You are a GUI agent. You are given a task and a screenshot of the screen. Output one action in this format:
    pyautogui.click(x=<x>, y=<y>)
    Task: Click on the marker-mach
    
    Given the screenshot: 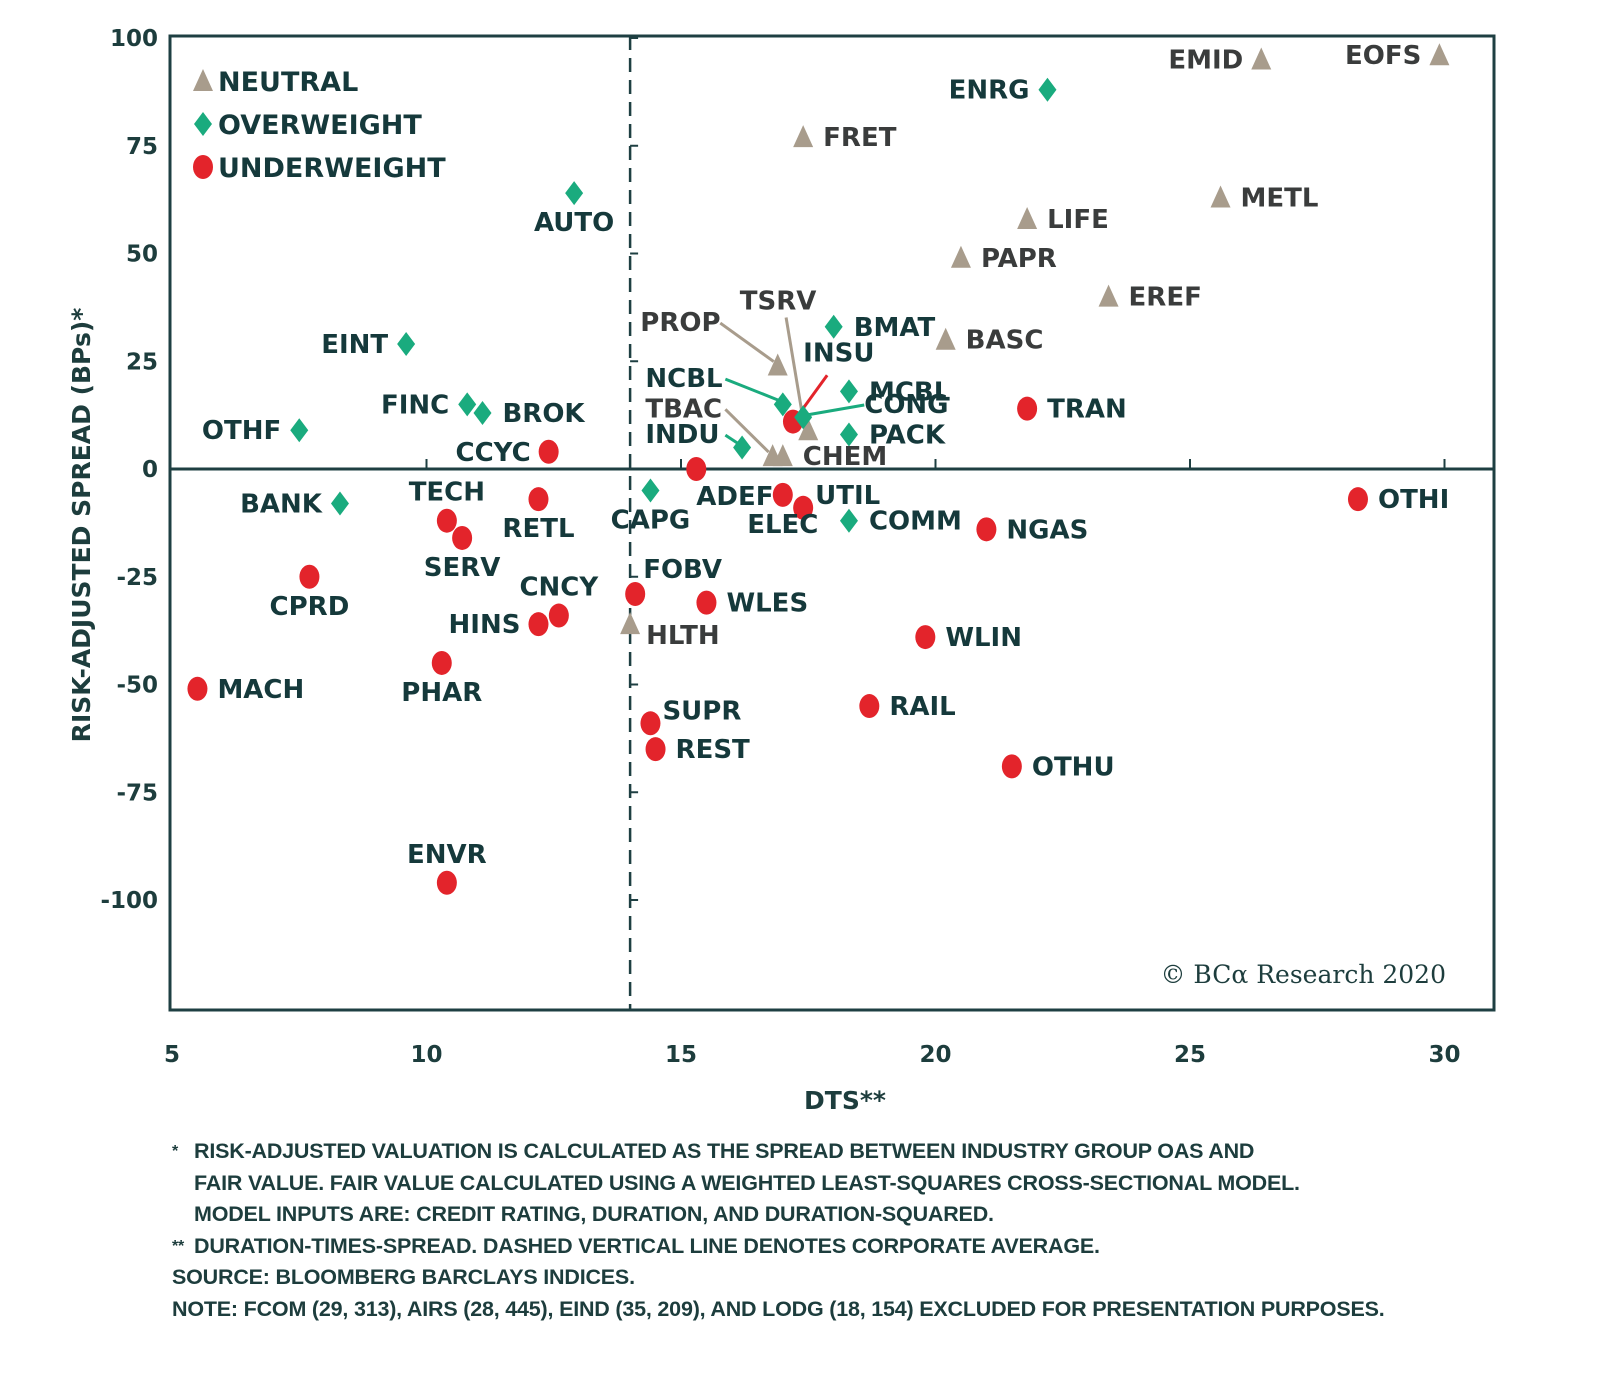 What is the action you would take?
    pyautogui.click(x=197, y=688)
    